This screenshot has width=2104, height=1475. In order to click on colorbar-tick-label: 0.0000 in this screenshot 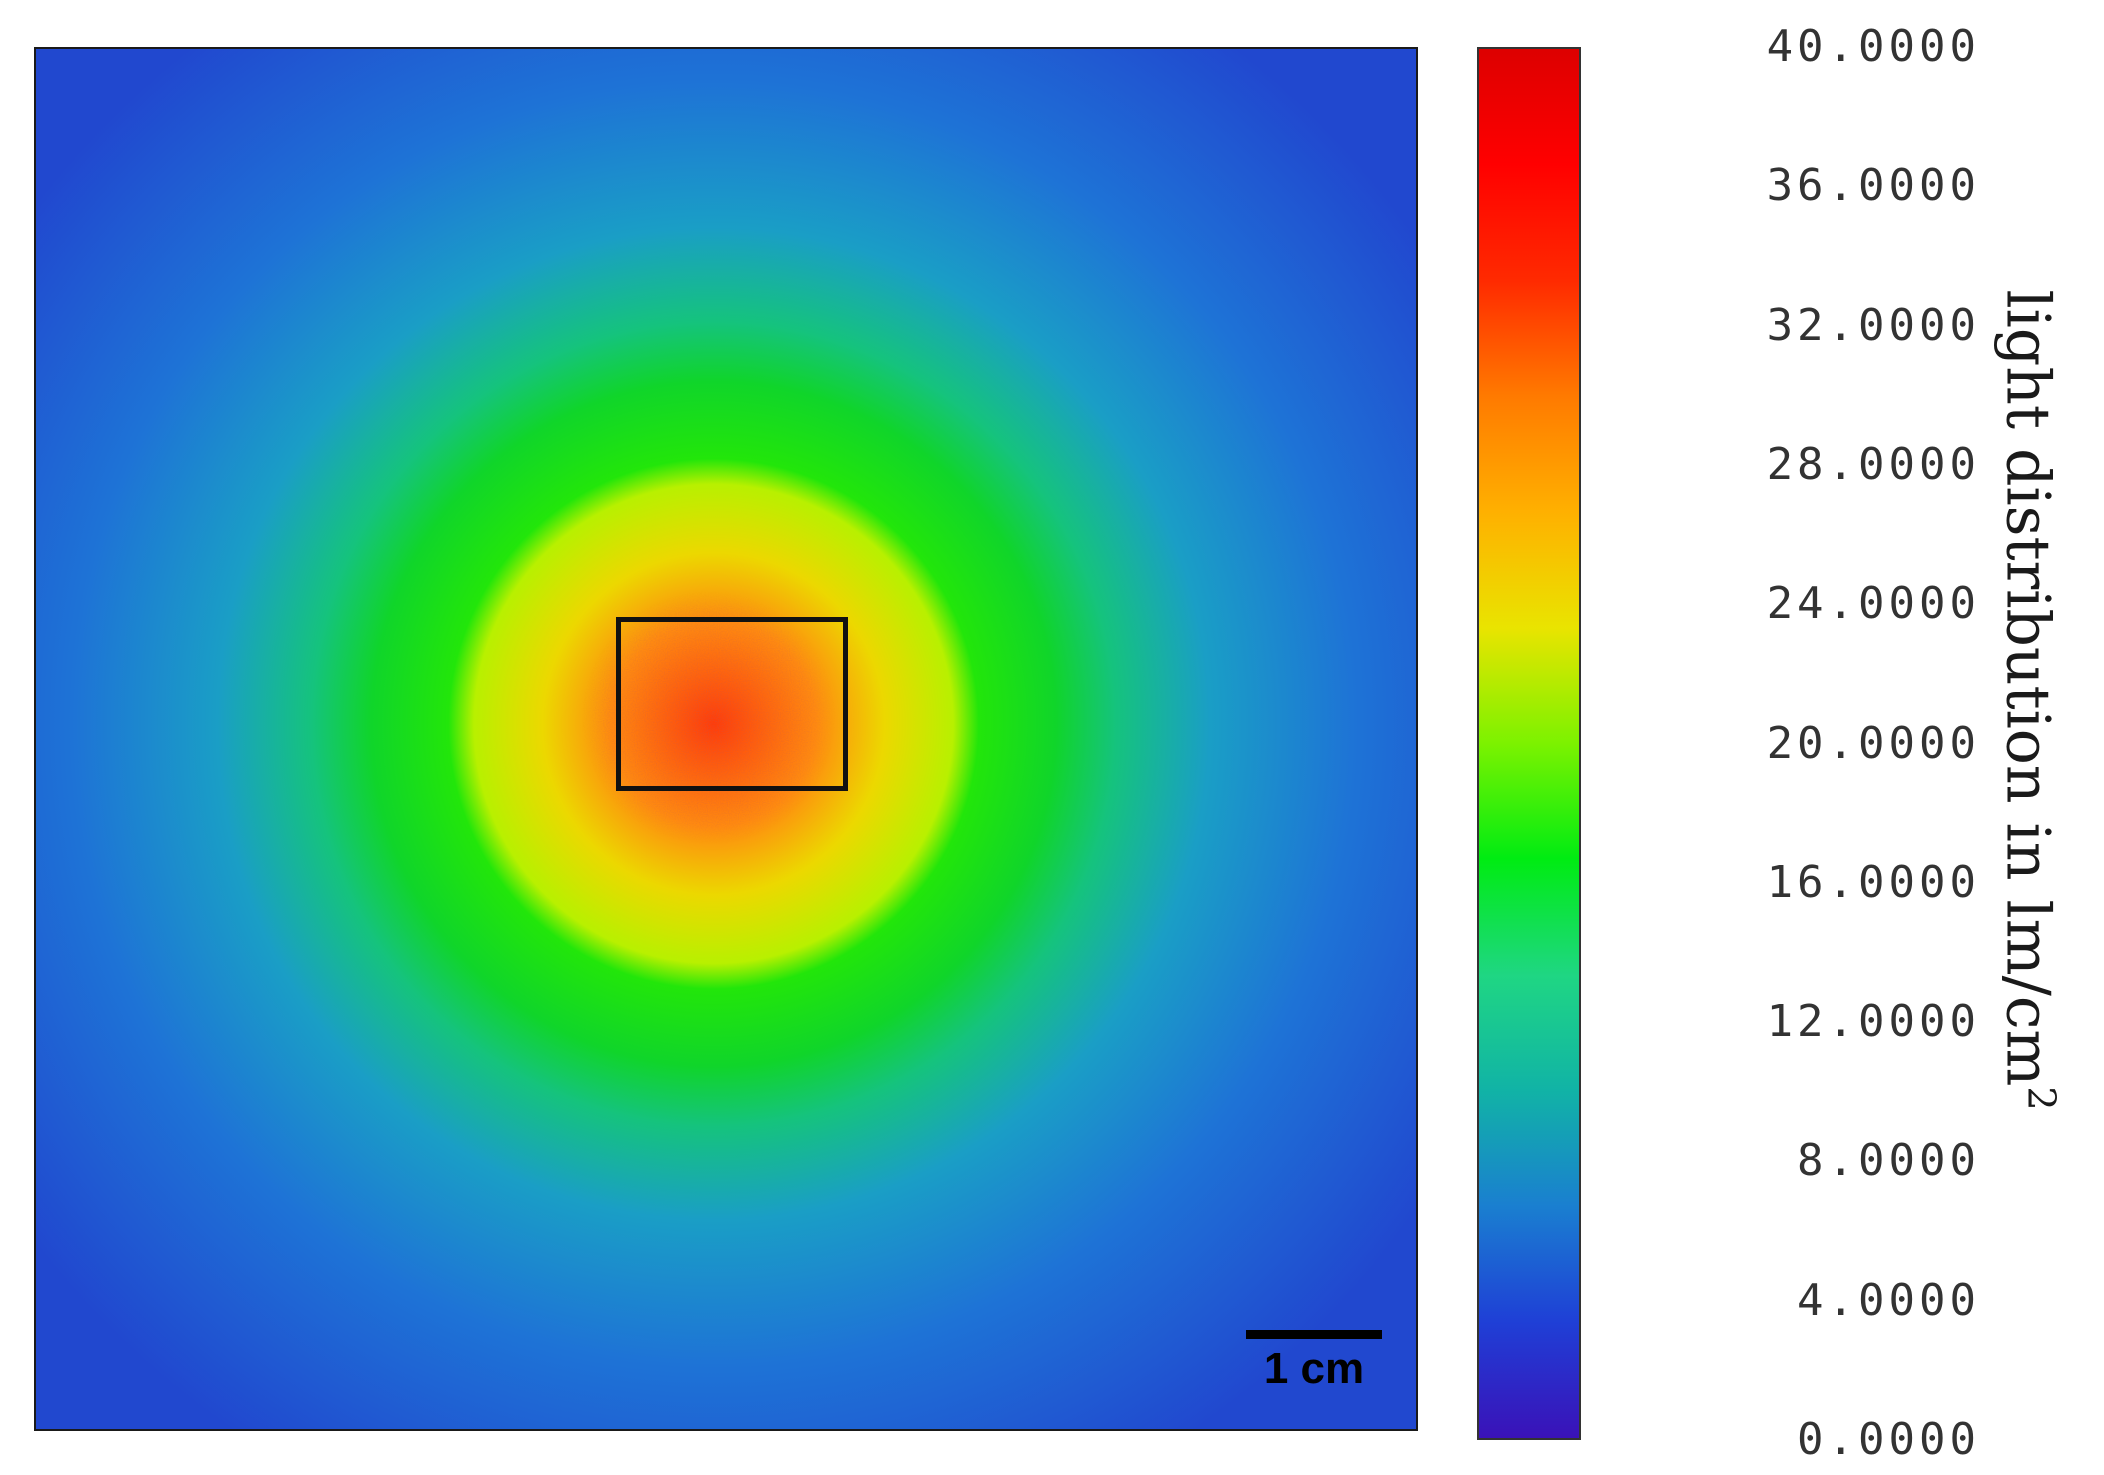, I will do `click(1888, 1439)`.